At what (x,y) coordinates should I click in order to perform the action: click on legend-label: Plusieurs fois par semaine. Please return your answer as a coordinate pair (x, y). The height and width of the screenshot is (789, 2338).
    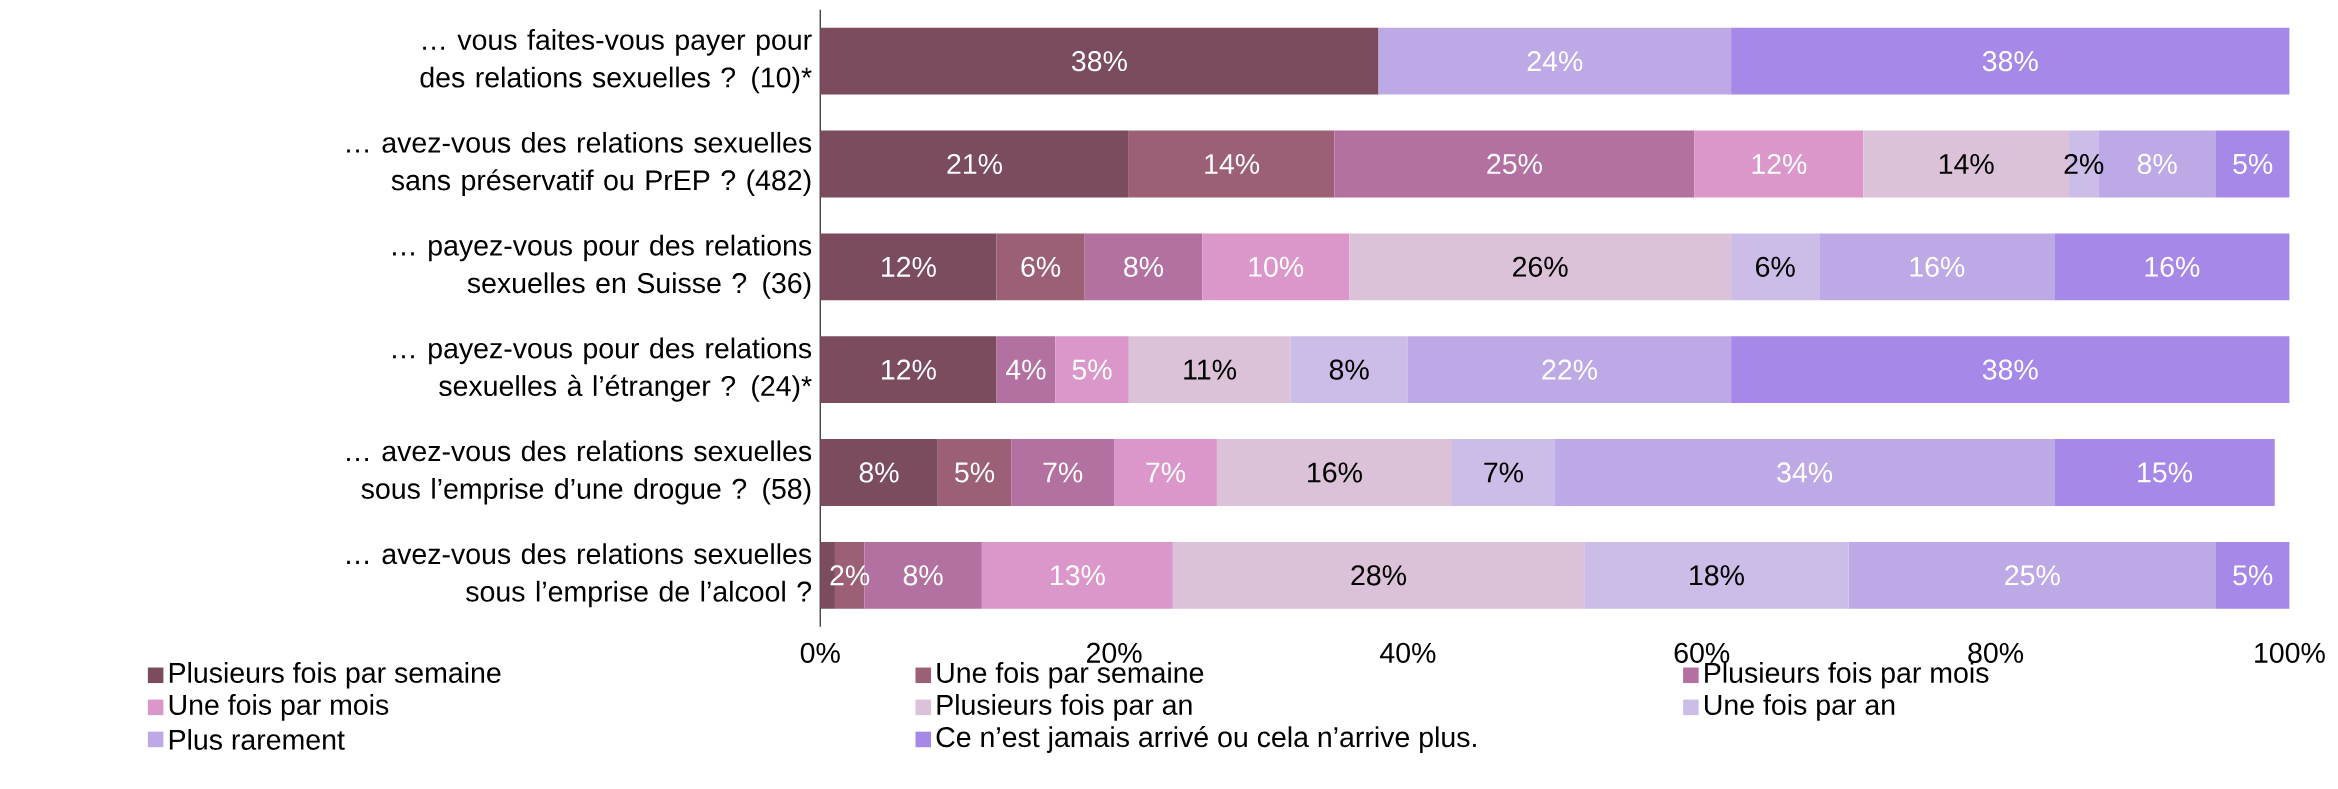
    Looking at the image, I should click on (335, 675).